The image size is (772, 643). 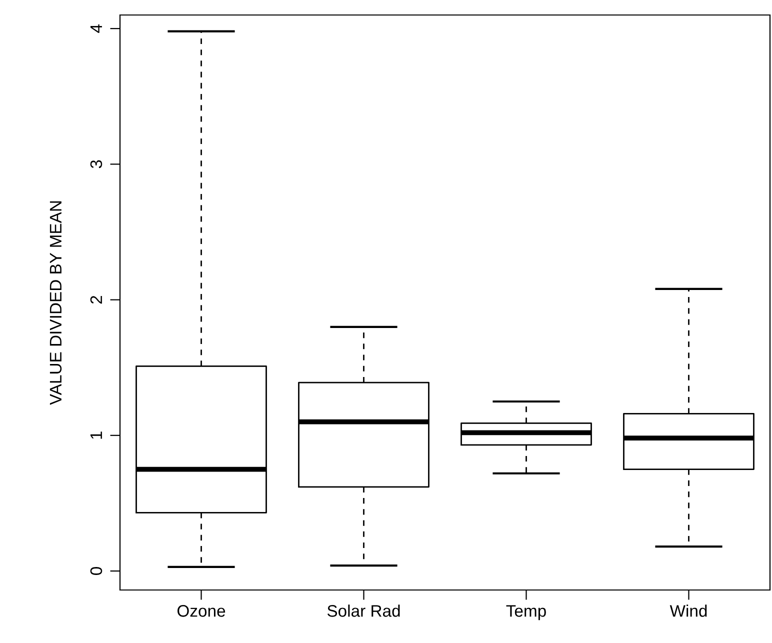 What do you see at coordinates (526, 612) in the screenshot?
I see `x-tick-label: Temp` at bounding box center [526, 612].